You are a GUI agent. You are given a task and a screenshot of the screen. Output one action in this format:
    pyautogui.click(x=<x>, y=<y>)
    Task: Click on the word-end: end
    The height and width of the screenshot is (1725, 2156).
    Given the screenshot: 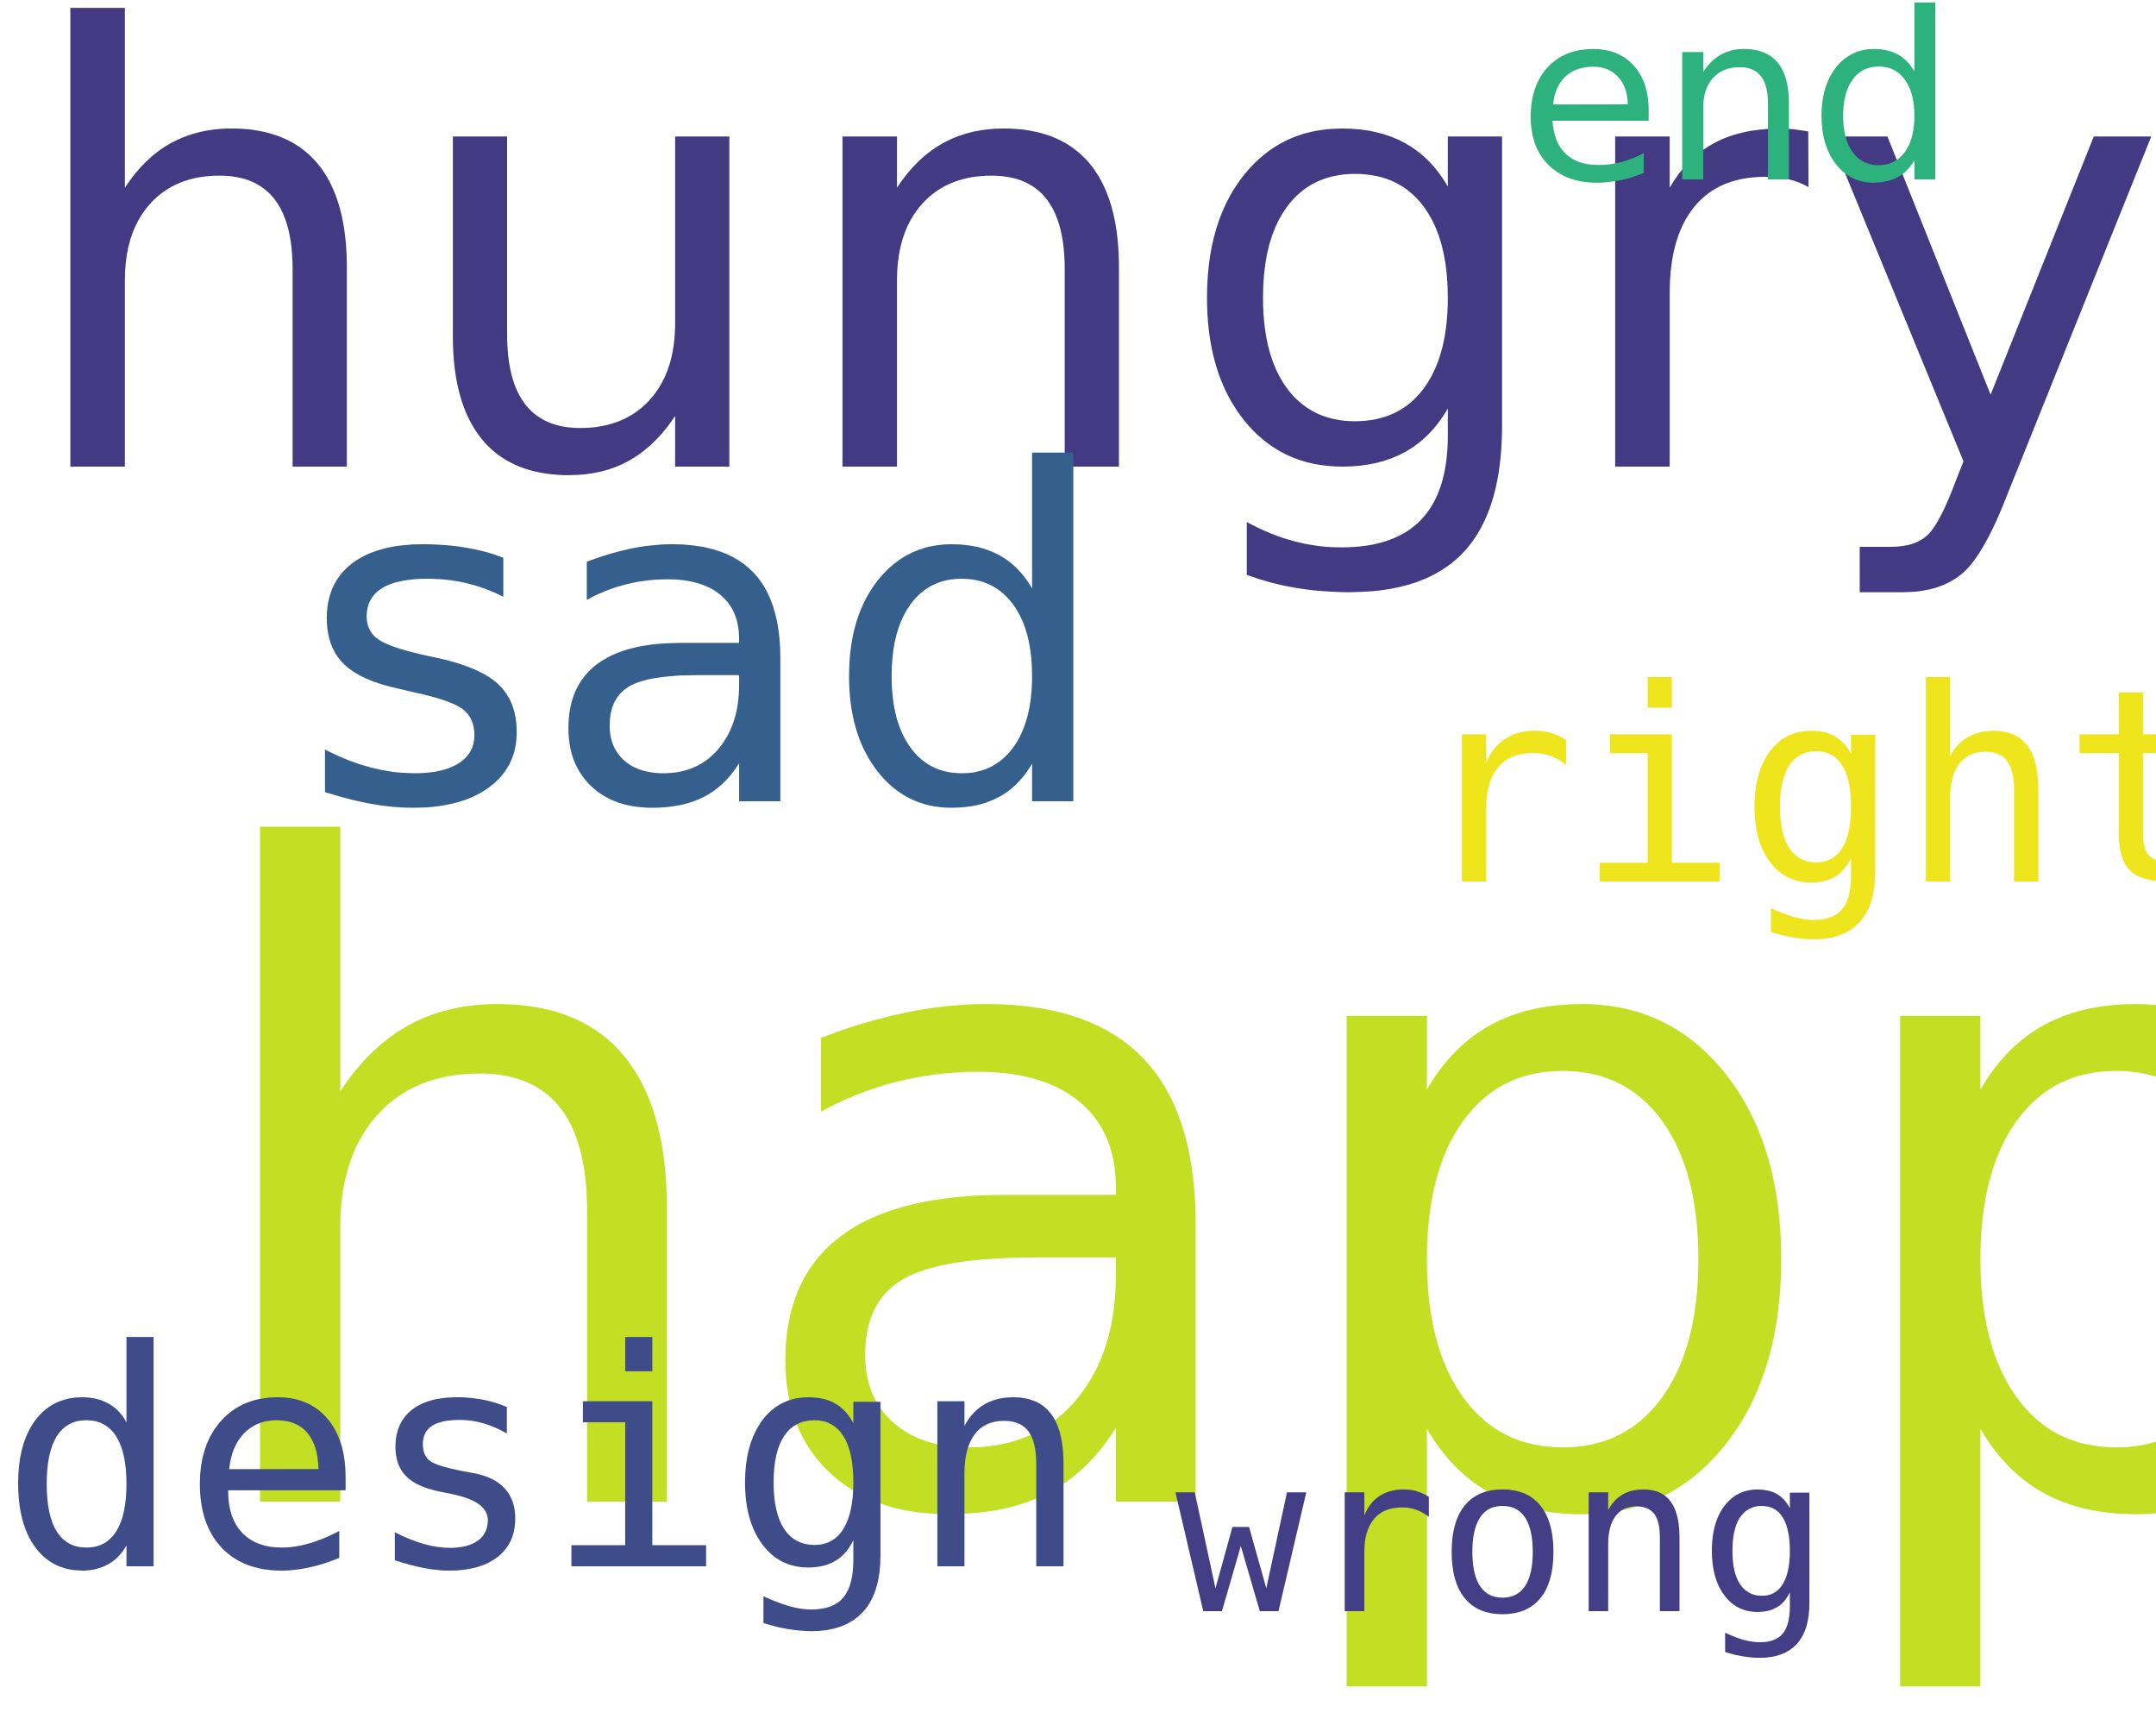 What is the action you would take?
    pyautogui.click(x=1737, y=118)
    